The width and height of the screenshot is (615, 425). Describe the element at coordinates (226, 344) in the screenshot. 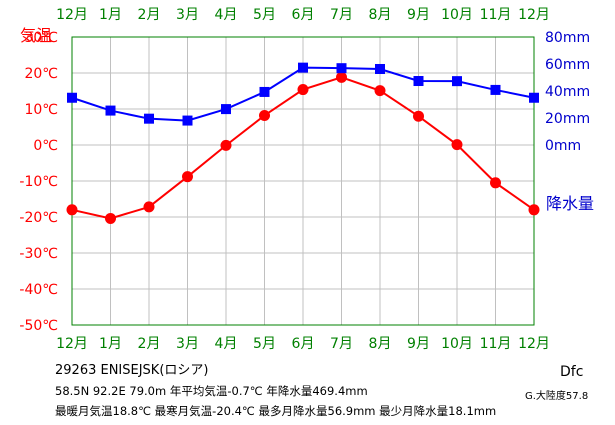

I see `month-label-bottom: 4月` at that location.